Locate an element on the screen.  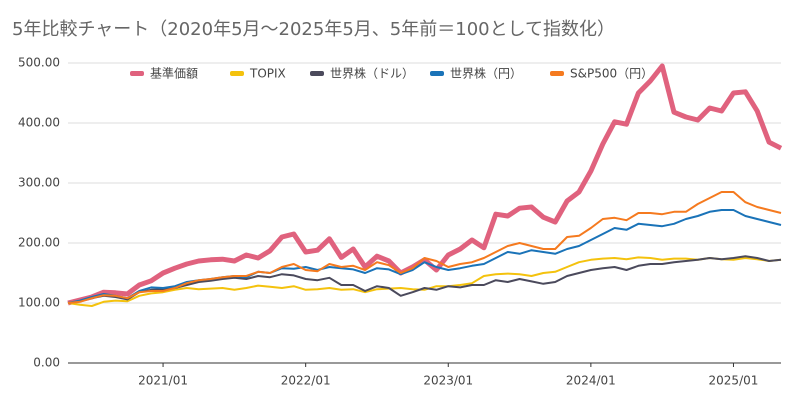
x-tick-label: 2022/01 is located at coordinates (306, 381).